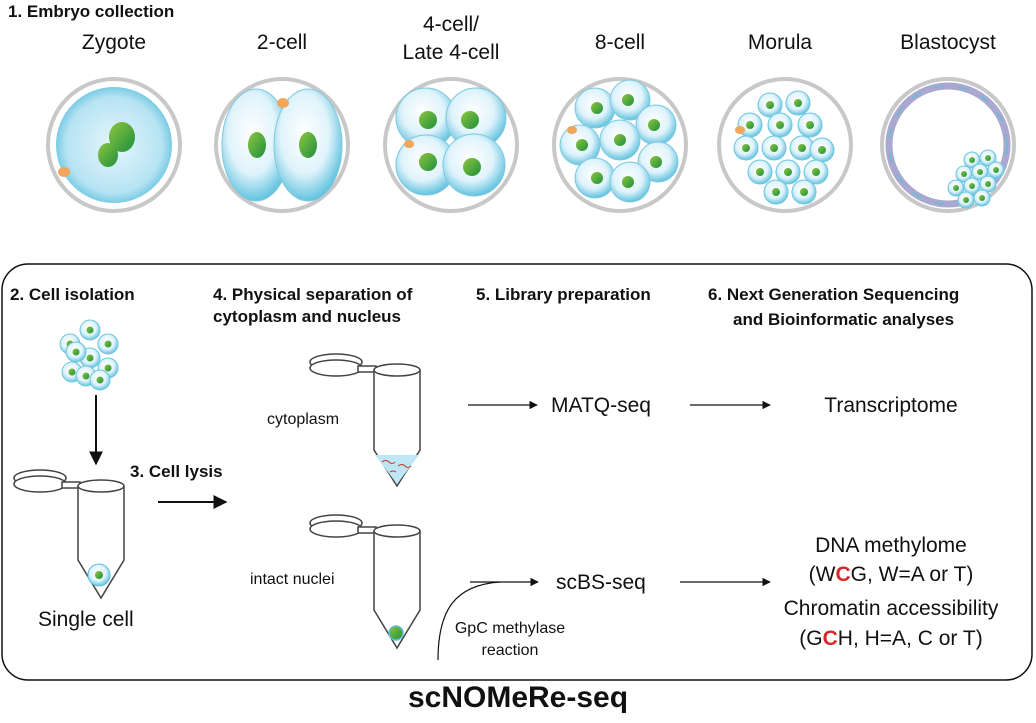 This screenshot has height=723, width=1036. I want to click on single-cell-tube, so click(69, 534).